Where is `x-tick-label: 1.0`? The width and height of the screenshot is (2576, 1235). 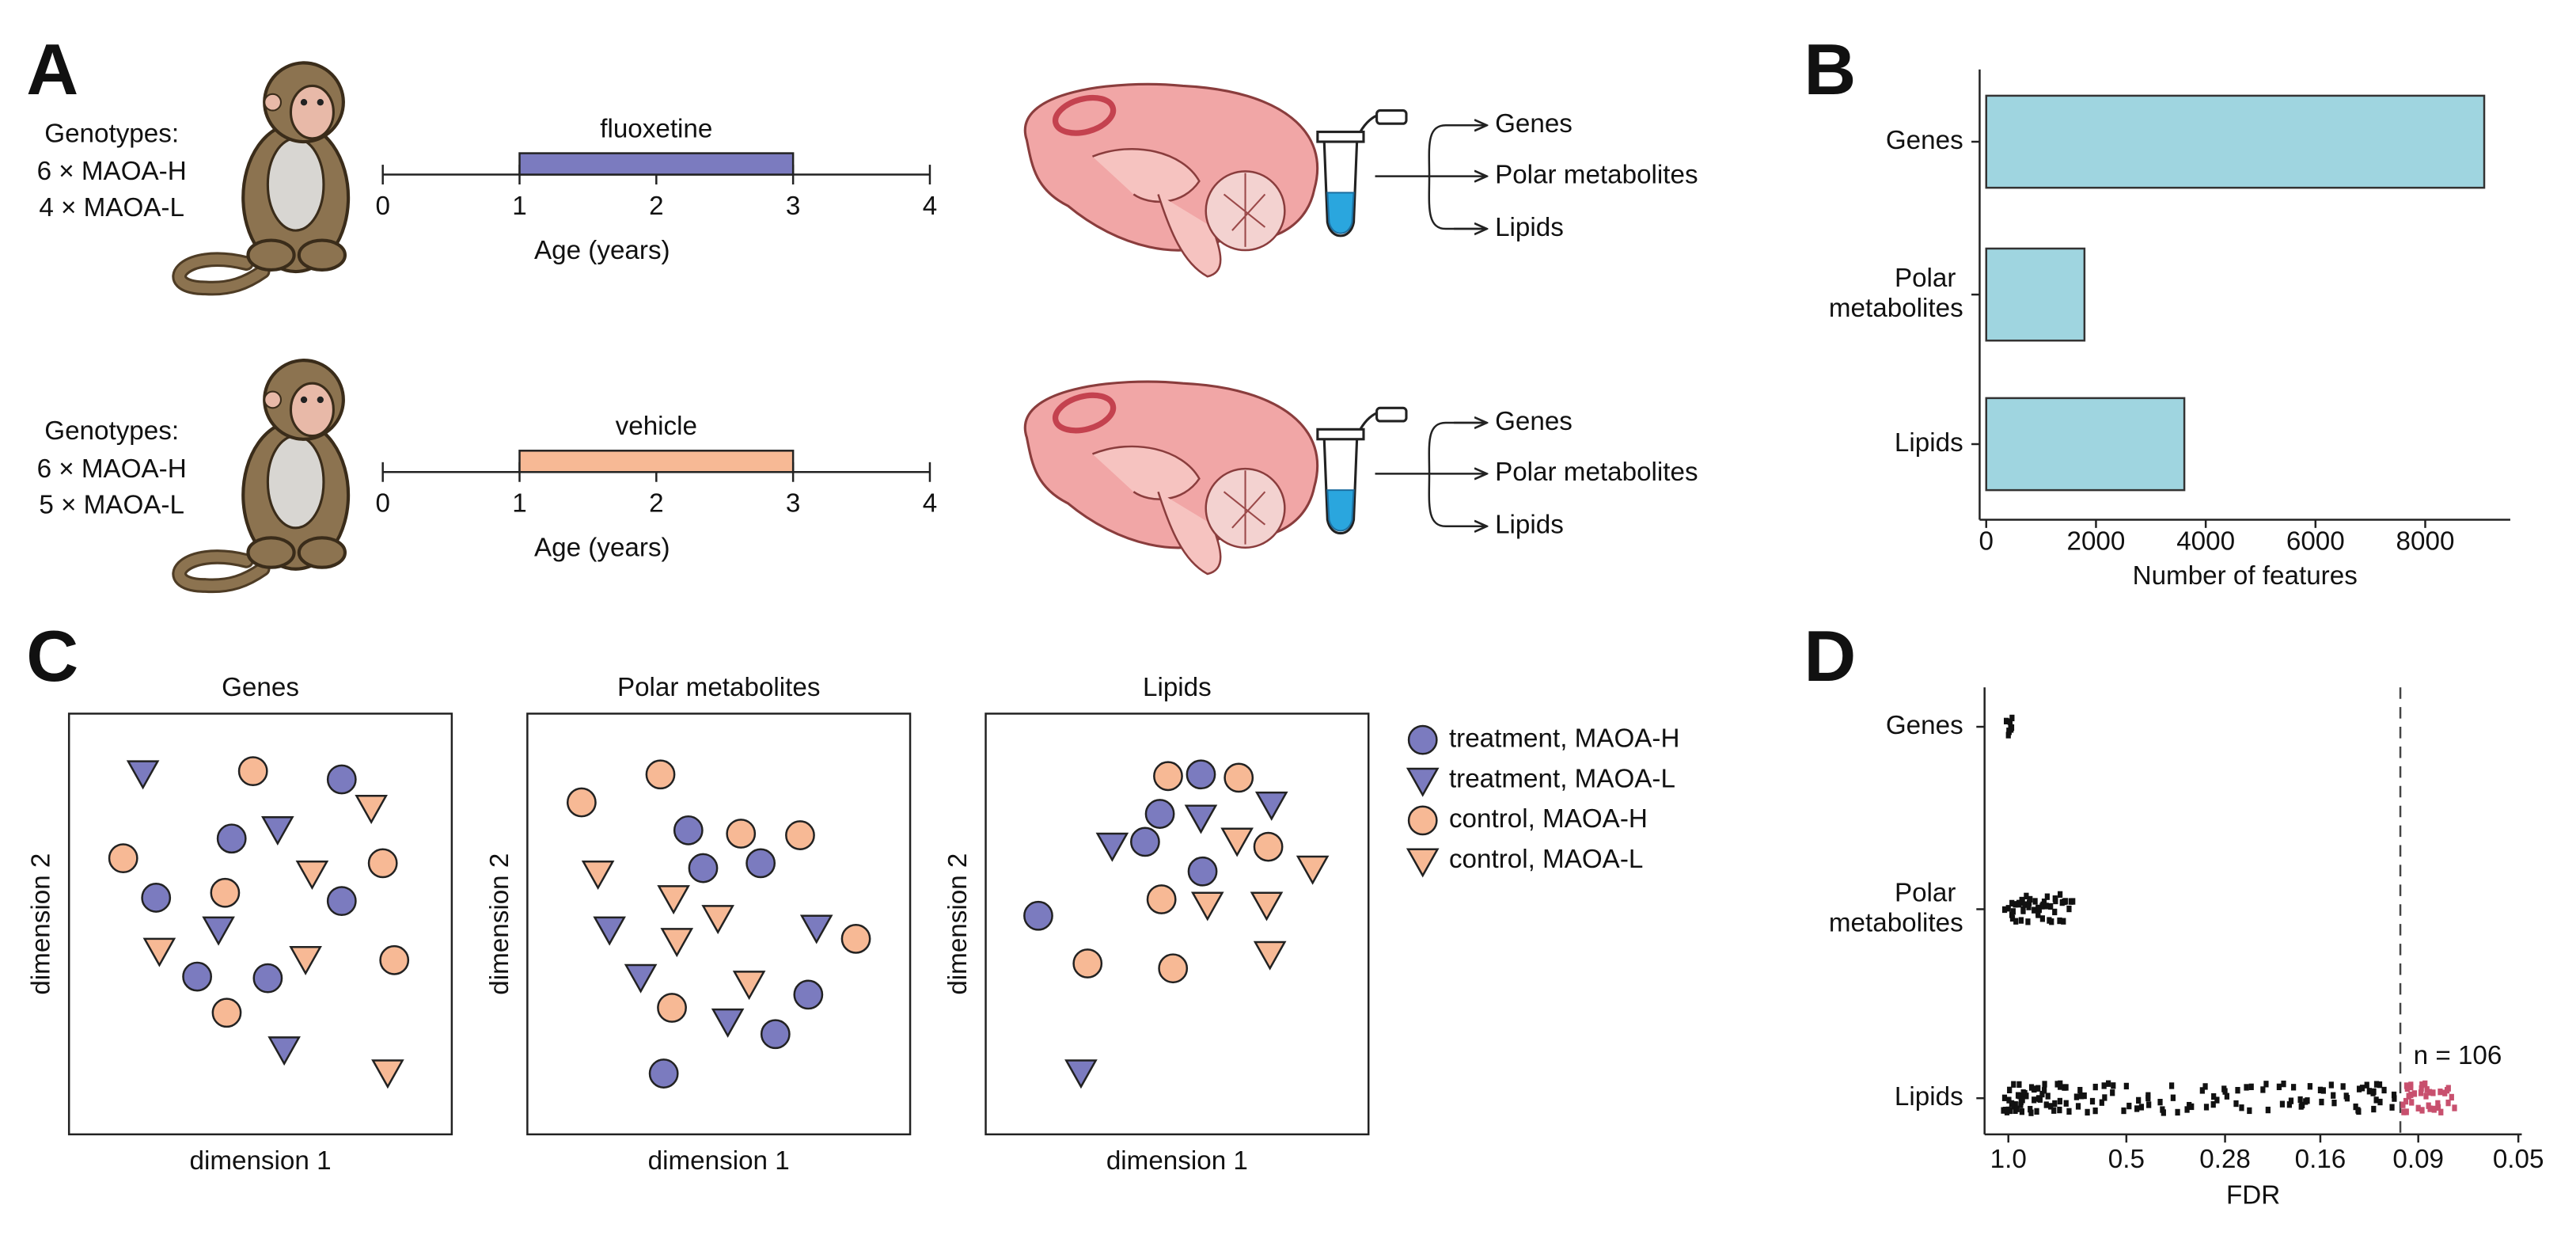 x-tick-label: 1.0 is located at coordinates (2008, 1159).